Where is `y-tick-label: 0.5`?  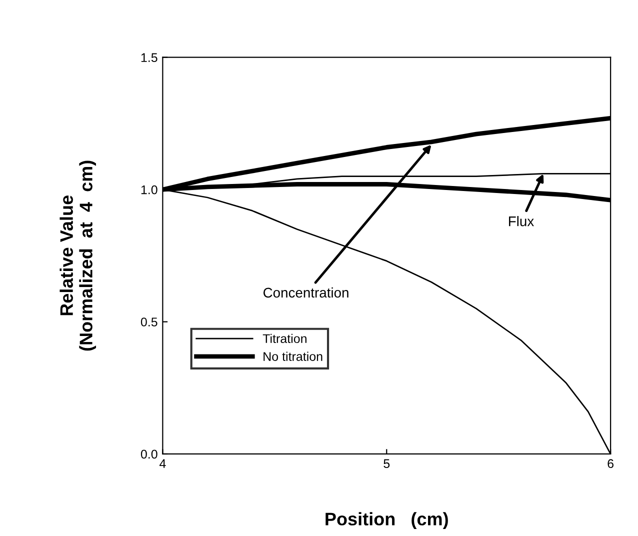 y-tick-label: 0.5 is located at coordinates (149, 322).